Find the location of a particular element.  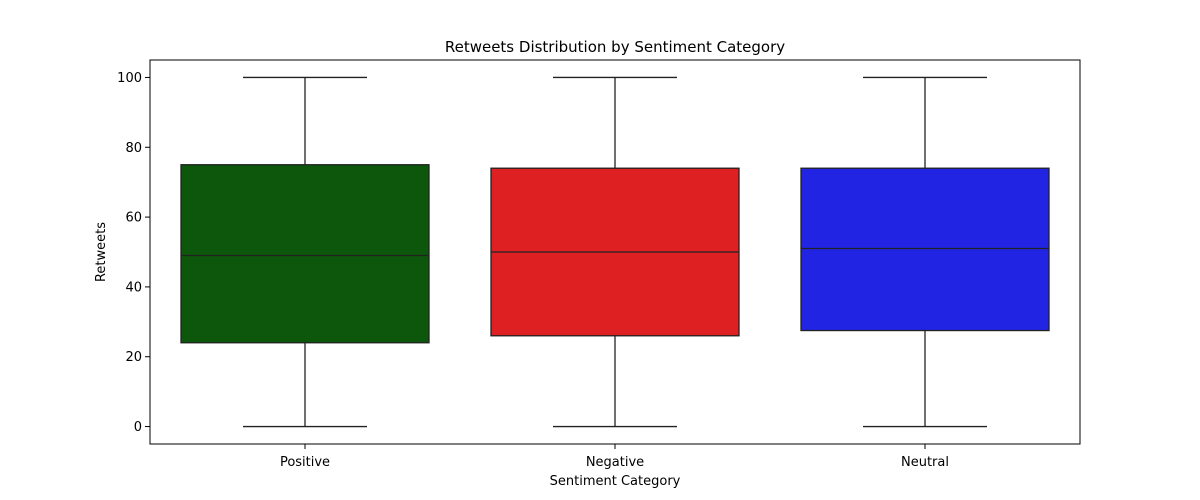

x-tick-label-neutral: Neutral is located at coordinates (925, 462).